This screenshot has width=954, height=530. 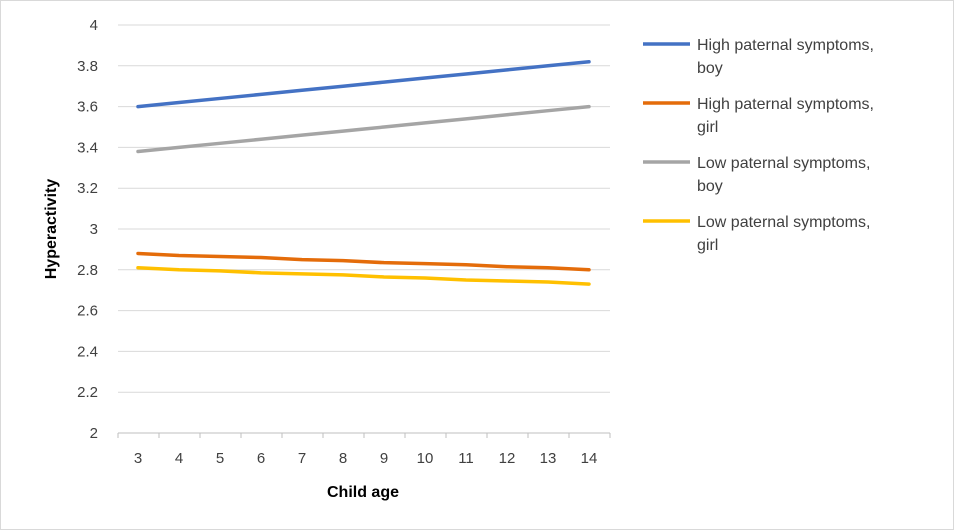 I want to click on y-tick-label: 2.8, so click(x=87, y=270).